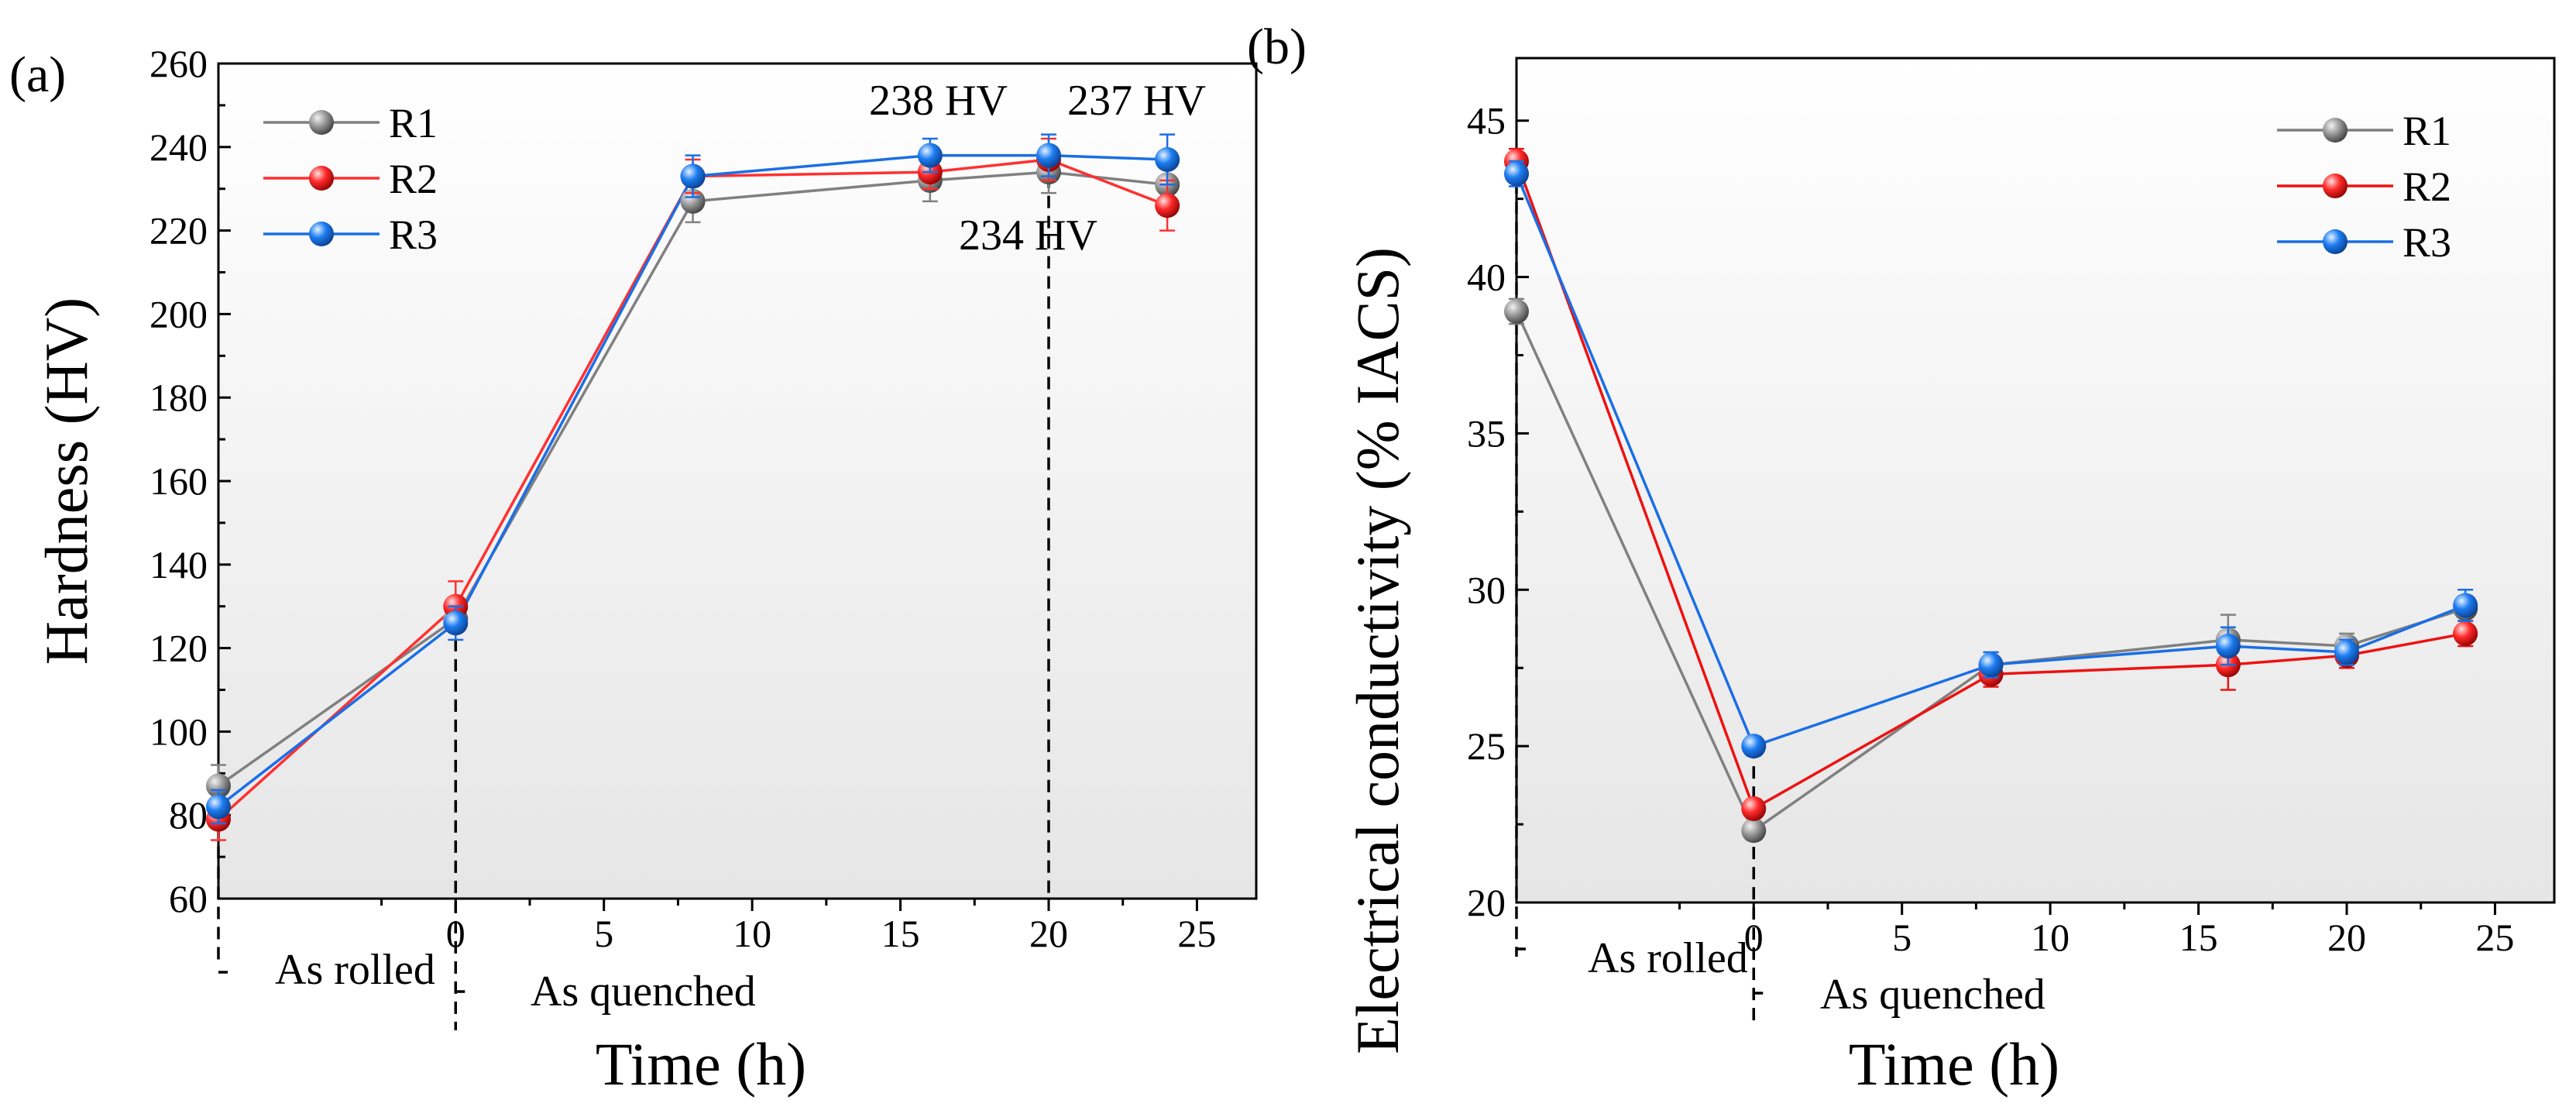 Image resolution: width=2576 pixels, height=1107 pixels. What do you see at coordinates (37, 74) in the screenshot?
I see `panel-label-a: (a)` at bounding box center [37, 74].